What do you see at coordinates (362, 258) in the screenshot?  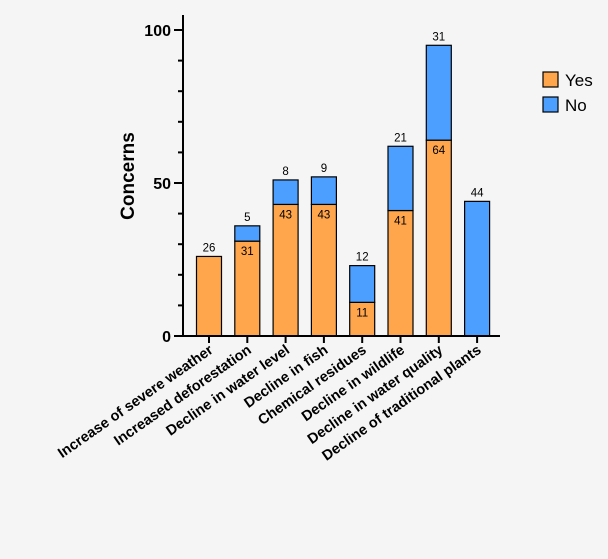 I see `data-label: 12` at bounding box center [362, 258].